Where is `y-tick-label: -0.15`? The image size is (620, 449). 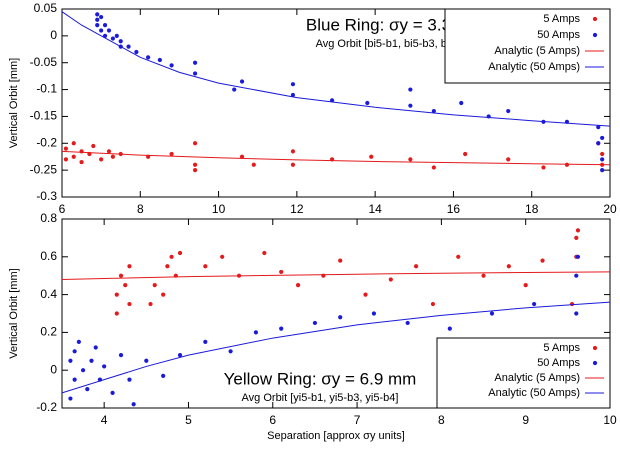
y-tick-label: -0.15 is located at coordinates (44, 116).